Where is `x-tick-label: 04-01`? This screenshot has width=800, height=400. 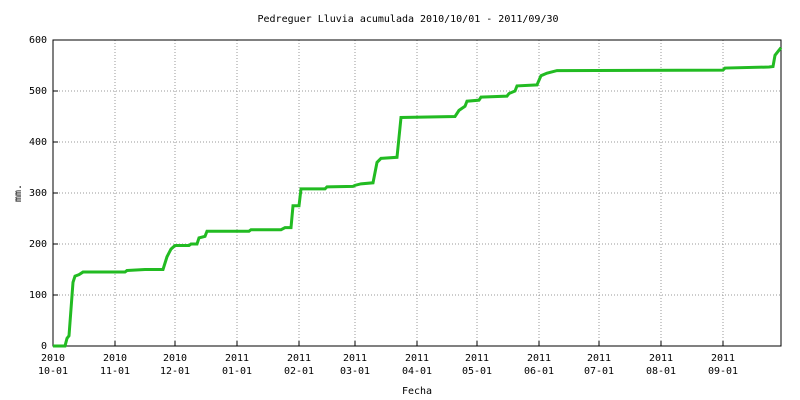
x-tick-label: 04-01 is located at coordinates (417, 371).